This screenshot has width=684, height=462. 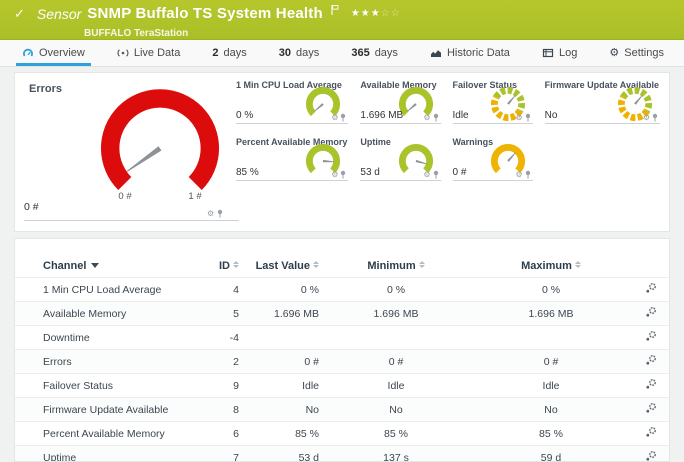 I want to click on cell-minimum: Idle, so click(x=396, y=385).